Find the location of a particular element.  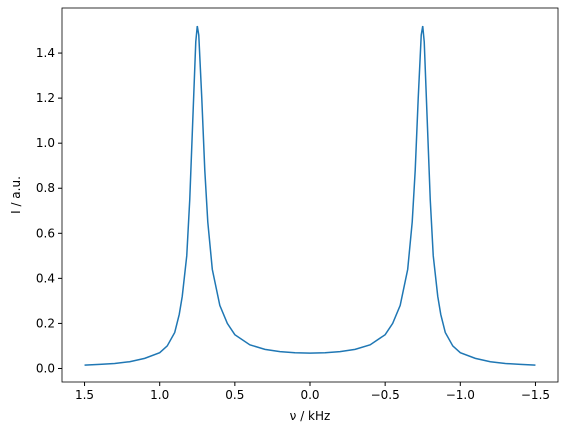

x-tick-label: 0.0 is located at coordinates (309, 395).